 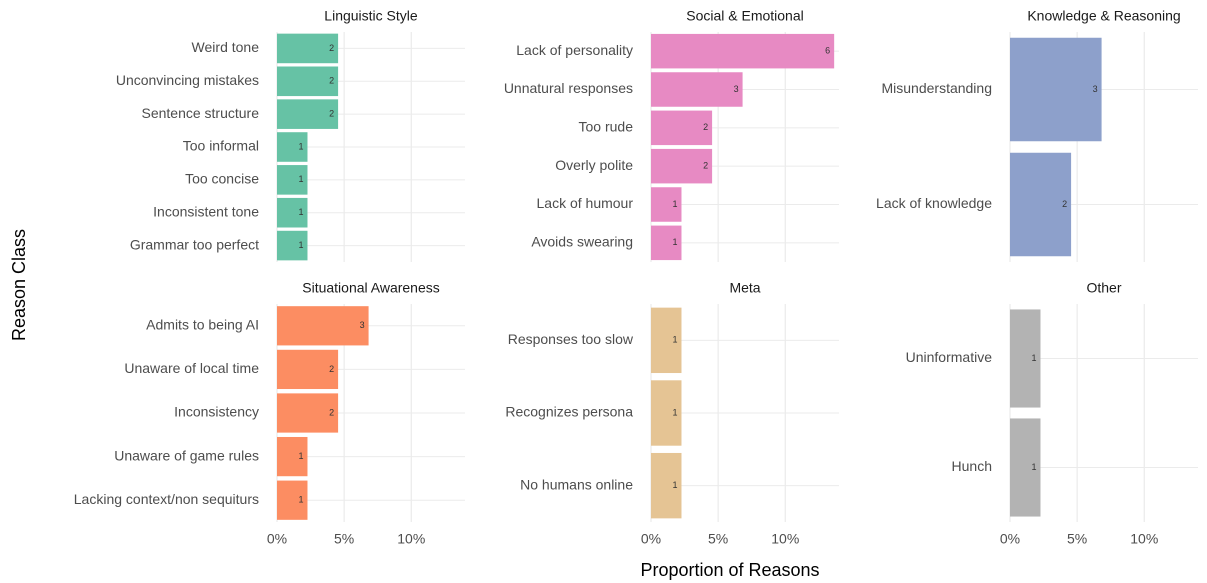 What do you see at coordinates (1103, 288) in the screenshot?
I see `facet-title: Other` at bounding box center [1103, 288].